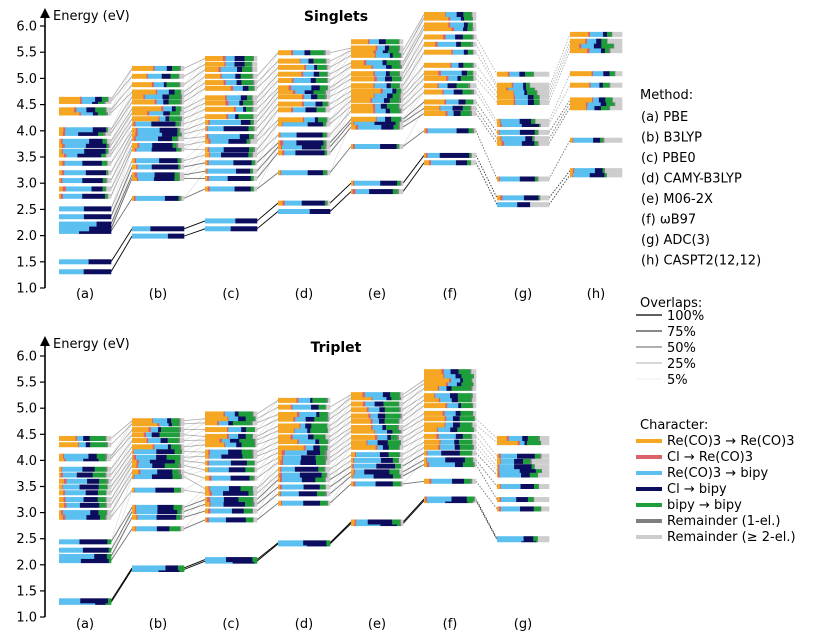  What do you see at coordinates (26, 565) in the screenshot?
I see `y-tick-label: 2.0` at bounding box center [26, 565].